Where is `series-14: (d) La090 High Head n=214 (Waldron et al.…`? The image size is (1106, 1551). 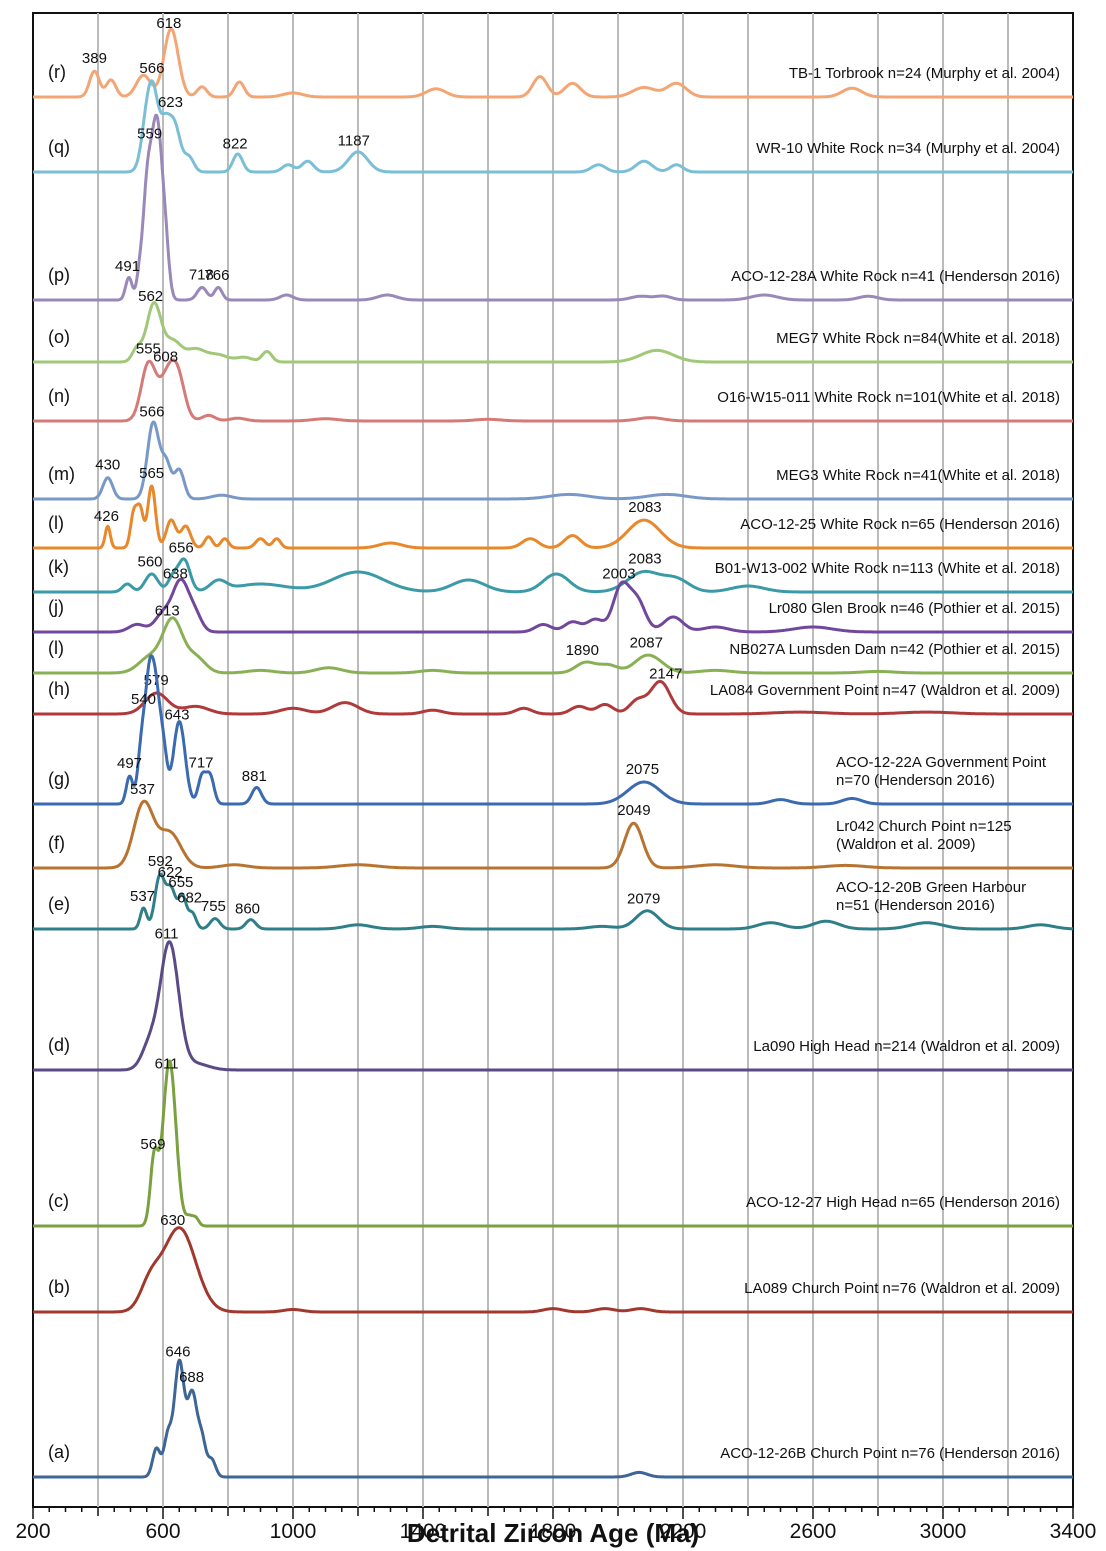
series-14: (d) La090 High Head n=214 (Waldron et al.… is located at coordinates (553, 999).